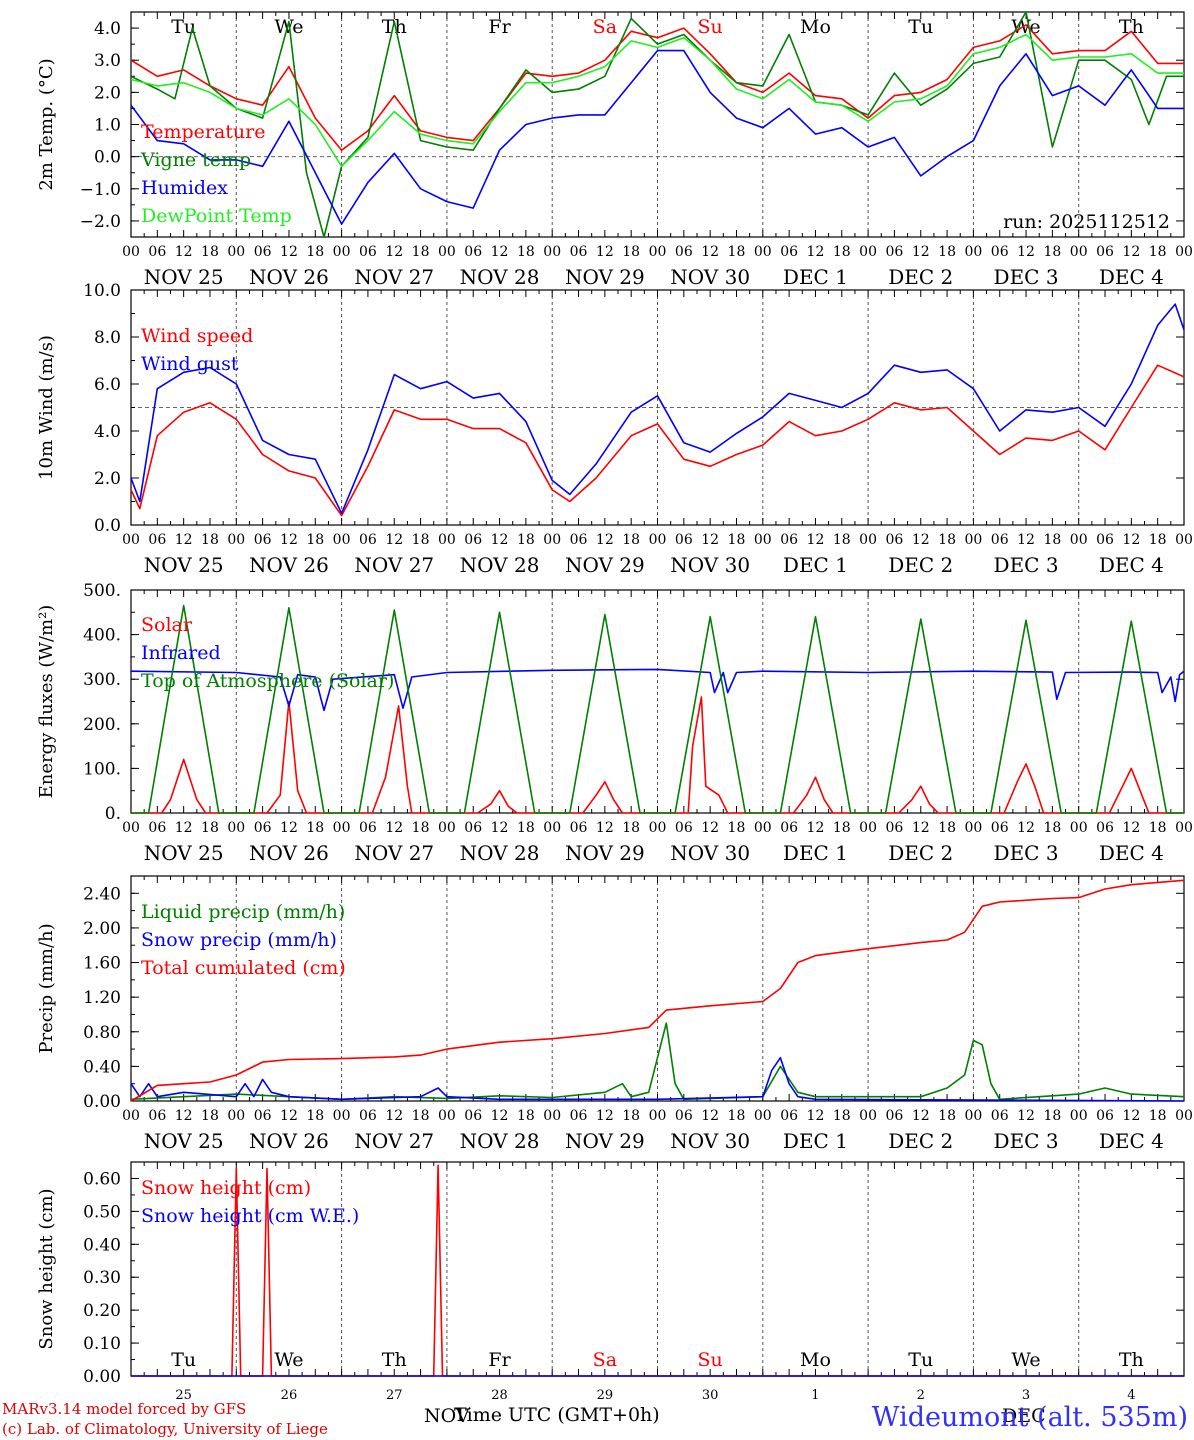 This screenshot has width=1194, height=1440. Describe the element at coordinates (181, 653) in the screenshot. I see `legend-entry: Infrared` at that location.